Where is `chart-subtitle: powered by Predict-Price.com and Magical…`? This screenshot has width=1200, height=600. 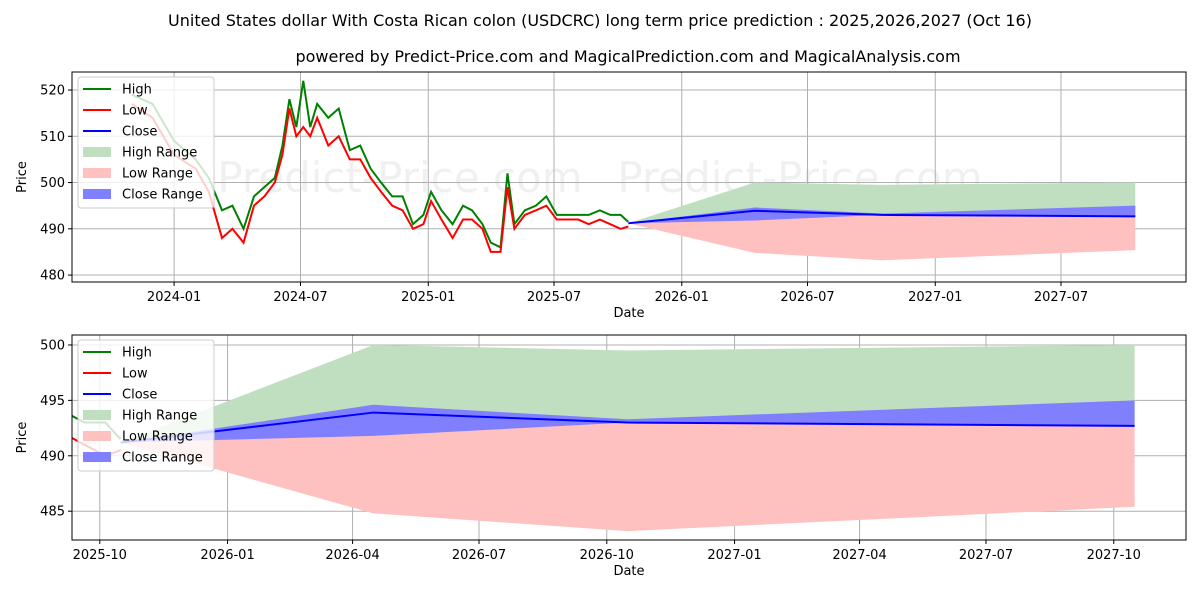 chart-subtitle: powered by Predict-Price.com and Magical… is located at coordinates (627, 56).